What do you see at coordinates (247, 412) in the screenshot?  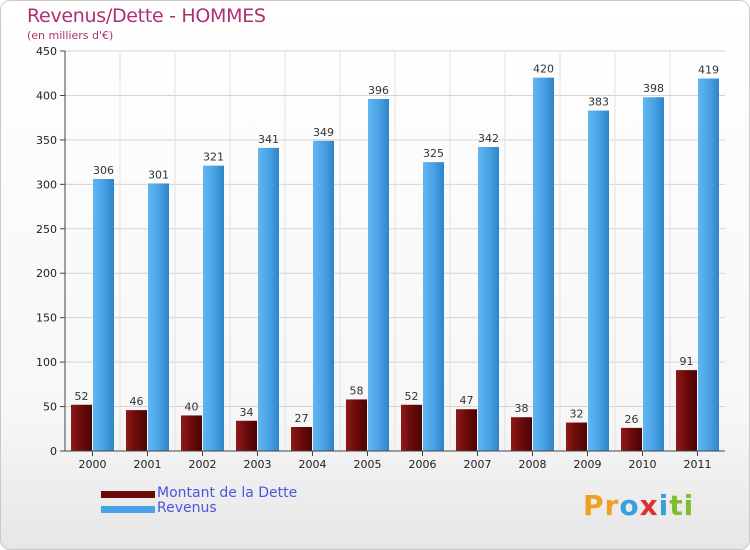 I see `debt-bar-value-label: 34` at bounding box center [247, 412].